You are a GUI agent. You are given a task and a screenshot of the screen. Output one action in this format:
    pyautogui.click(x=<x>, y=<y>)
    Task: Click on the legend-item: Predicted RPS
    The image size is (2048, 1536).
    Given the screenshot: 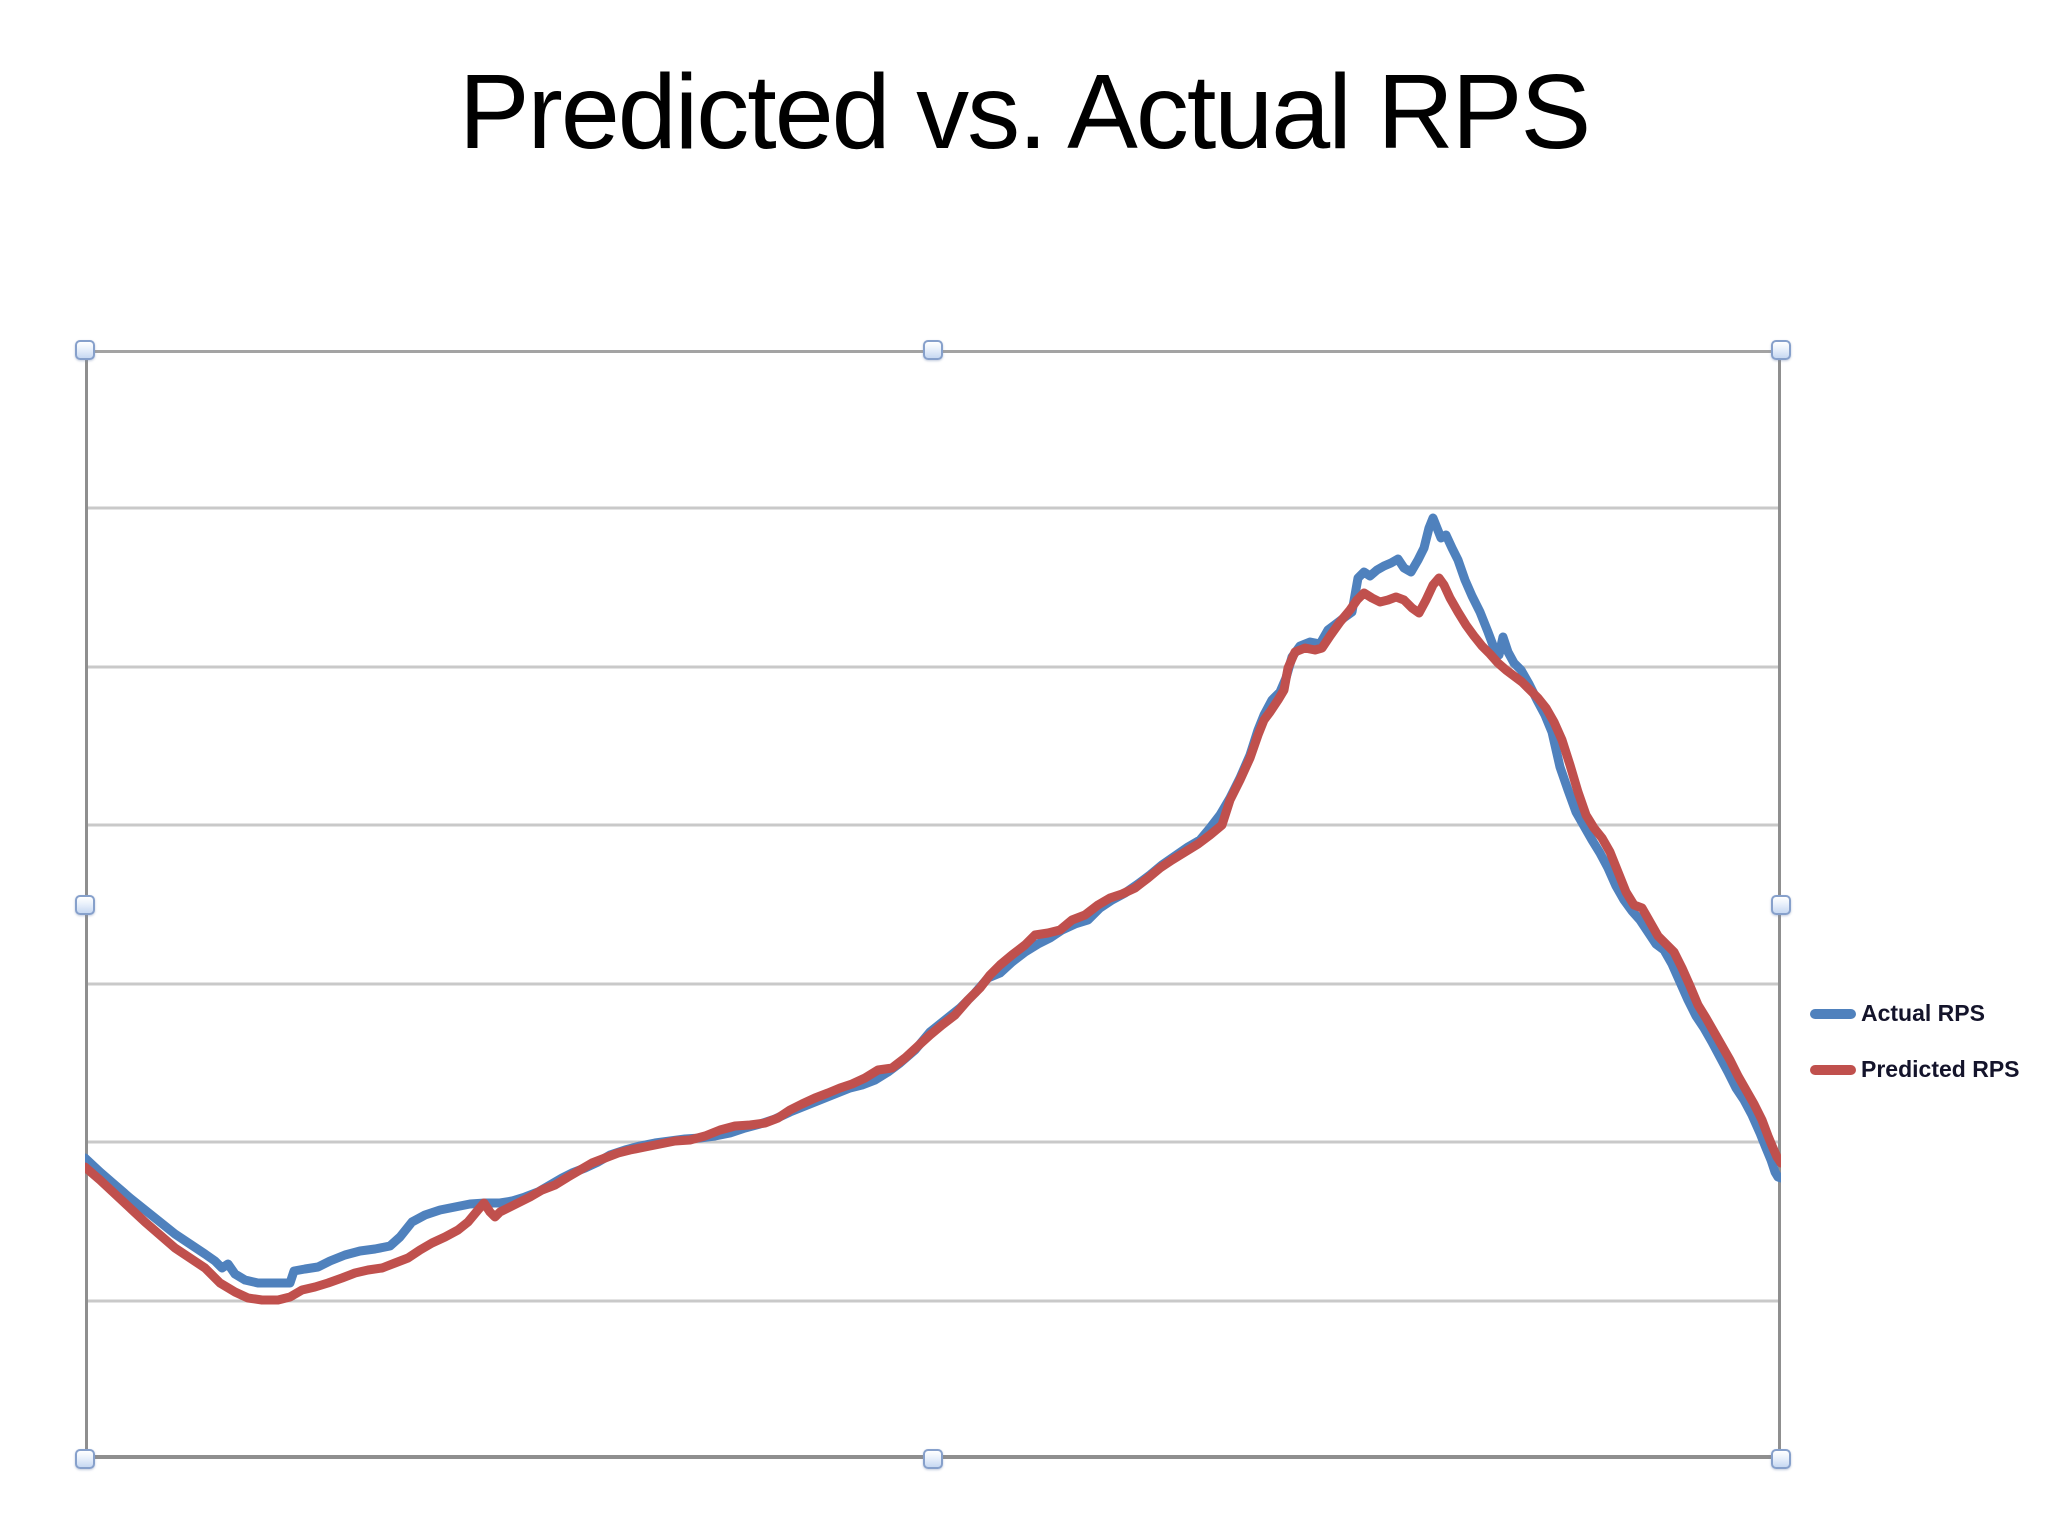 What is the action you would take?
    pyautogui.click(x=1915, y=1069)
    